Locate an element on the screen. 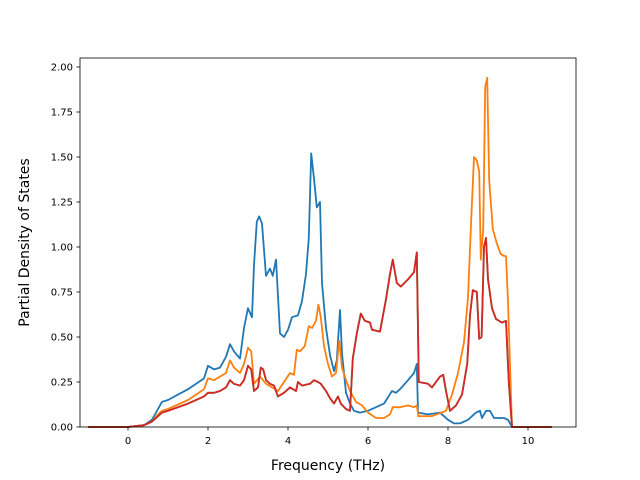 The height and width of the screenshot is (480, 640). y-tick-label: 1.25 is located at coordinates (62, 203).